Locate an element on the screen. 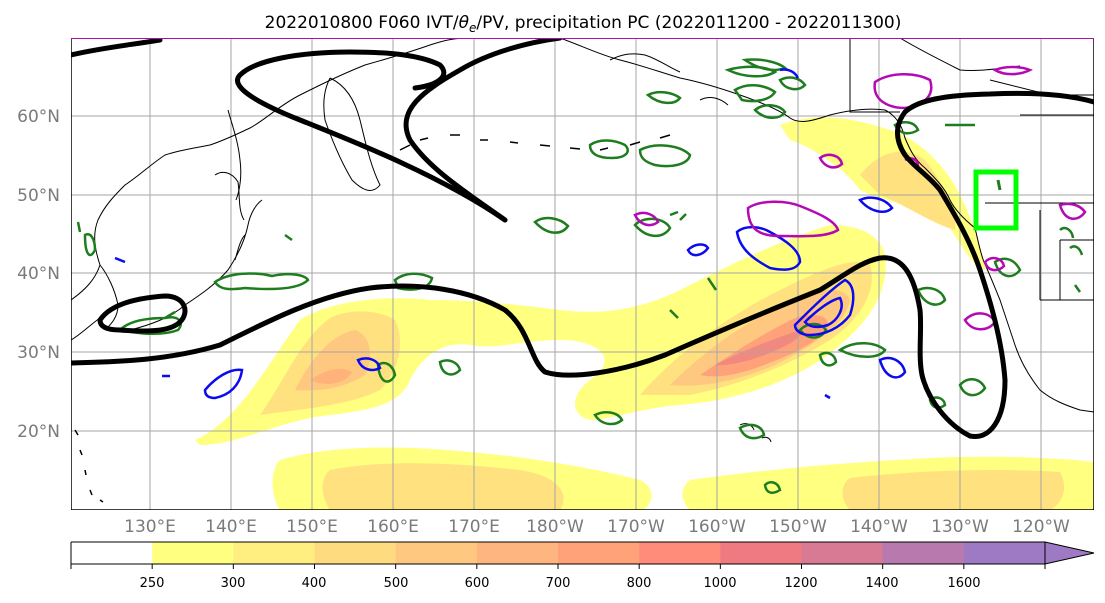 The image size is (1105, 603). colorbar-tick-label: 400 is located at coordinates (314, 583).